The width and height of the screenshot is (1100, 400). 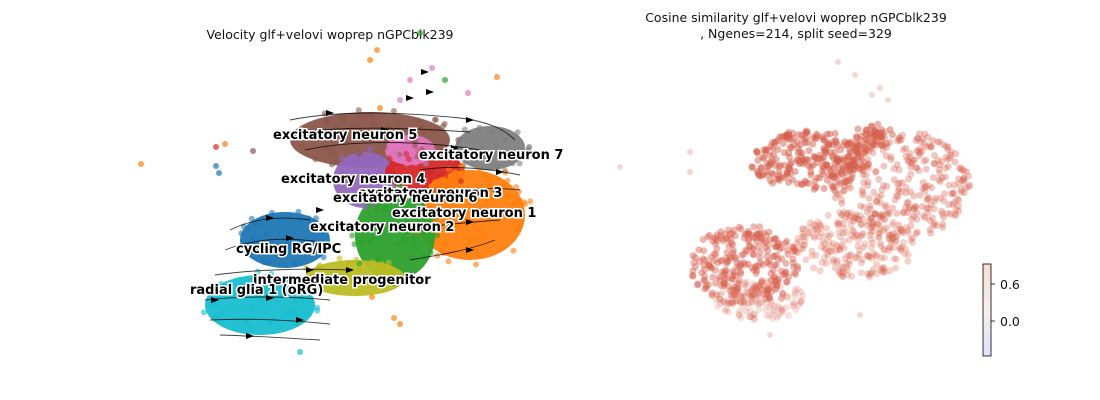 What do you see at coordinates (1010, 321) in the screenshot?
I see `colorbar-tick-label: 0.0` at bounding box center [1010, 321].